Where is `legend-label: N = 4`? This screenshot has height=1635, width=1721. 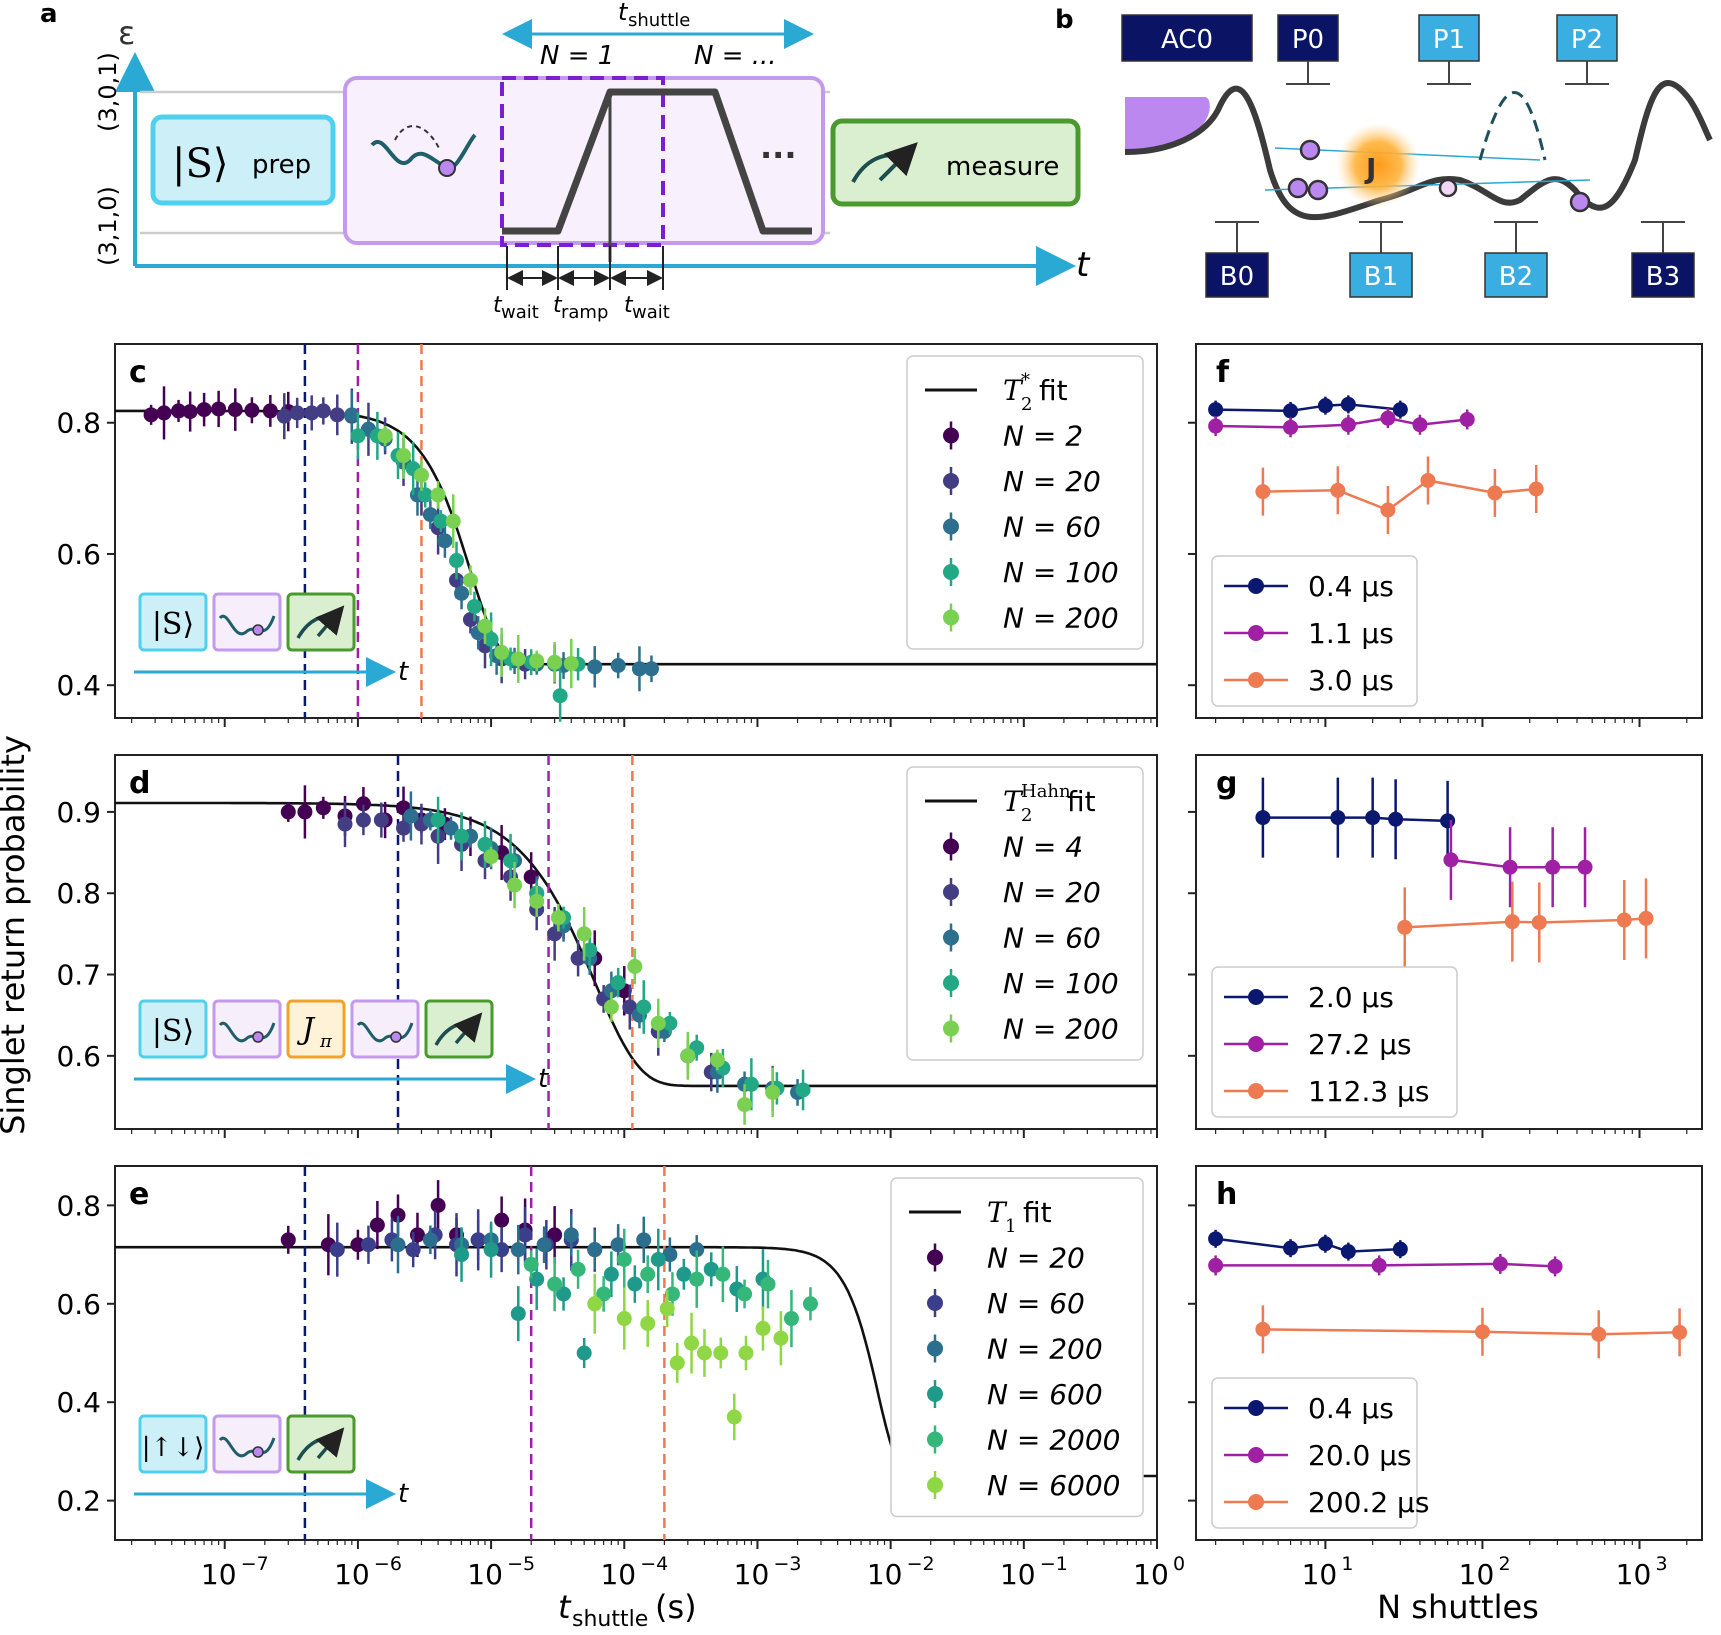 legend-label: N = 4 is located at coordinates (1043, 847).